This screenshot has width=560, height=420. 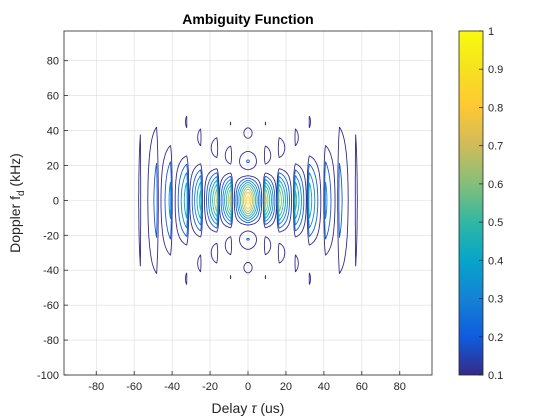 I want to click on x-tick-label: -80, so click(x=96, y=387).